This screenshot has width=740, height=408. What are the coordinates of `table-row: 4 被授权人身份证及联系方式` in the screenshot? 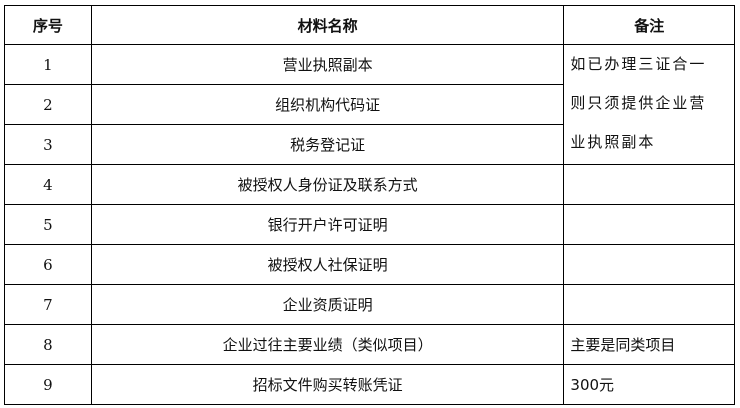 It's located at (369, 184).